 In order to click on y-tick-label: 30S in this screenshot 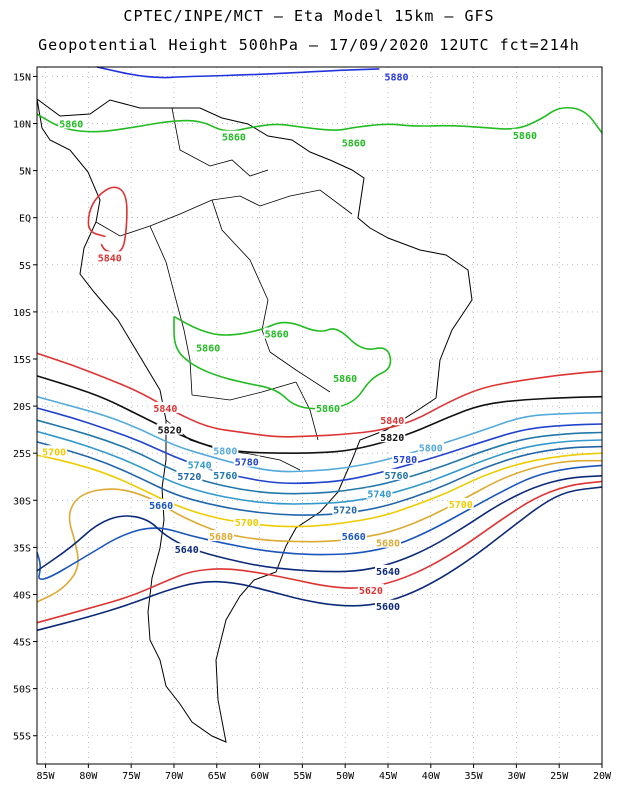, I will do `click(22, 501)`.